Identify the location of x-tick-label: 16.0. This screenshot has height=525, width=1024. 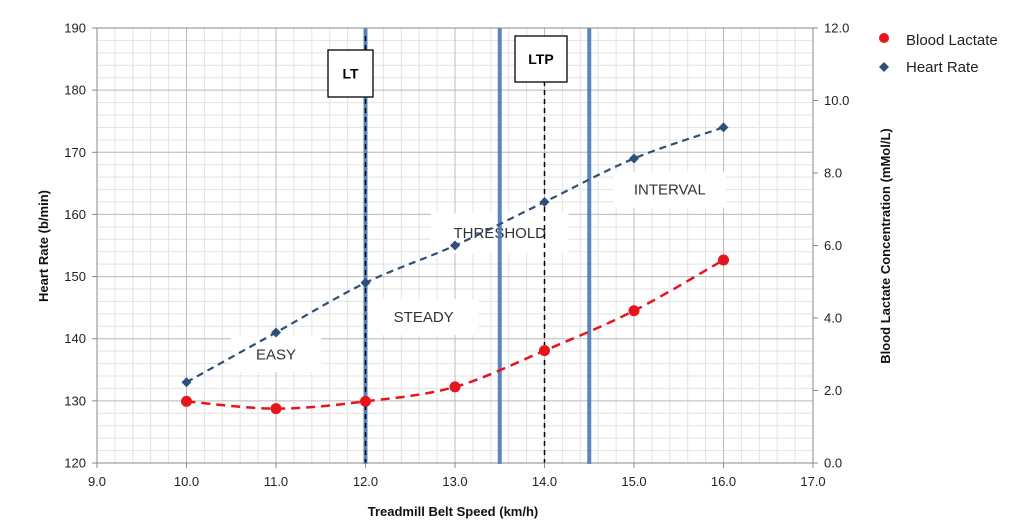
(723, 481).